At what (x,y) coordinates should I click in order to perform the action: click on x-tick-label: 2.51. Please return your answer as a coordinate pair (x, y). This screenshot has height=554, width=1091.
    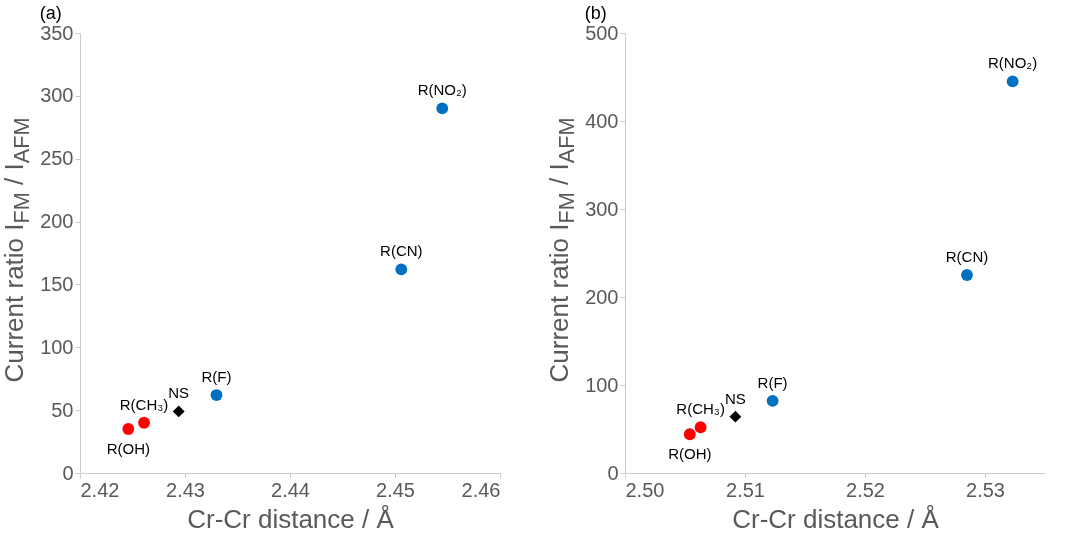
    Looking at the image, I should click on (745, 489).